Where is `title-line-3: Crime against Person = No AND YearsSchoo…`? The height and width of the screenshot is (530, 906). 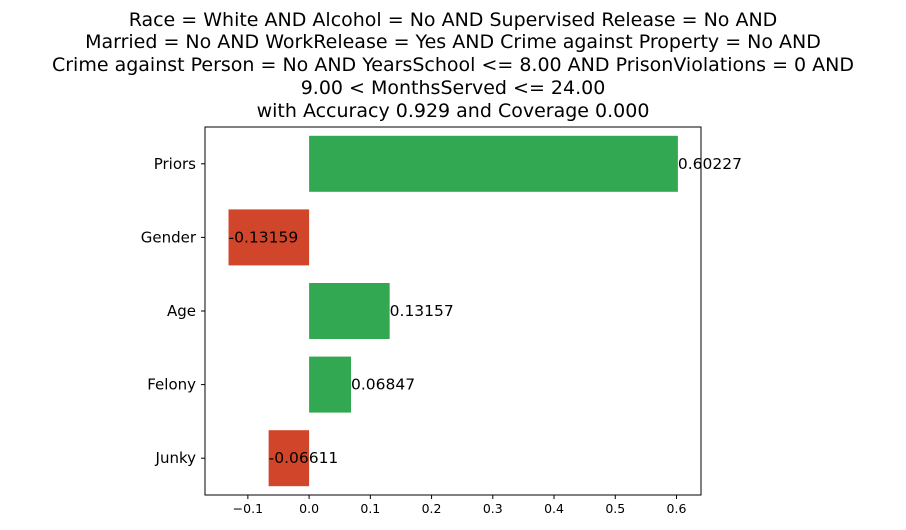
title-line-3: Crime against Person = No AND YearsSchoo… is located at coordinates (453, 65).